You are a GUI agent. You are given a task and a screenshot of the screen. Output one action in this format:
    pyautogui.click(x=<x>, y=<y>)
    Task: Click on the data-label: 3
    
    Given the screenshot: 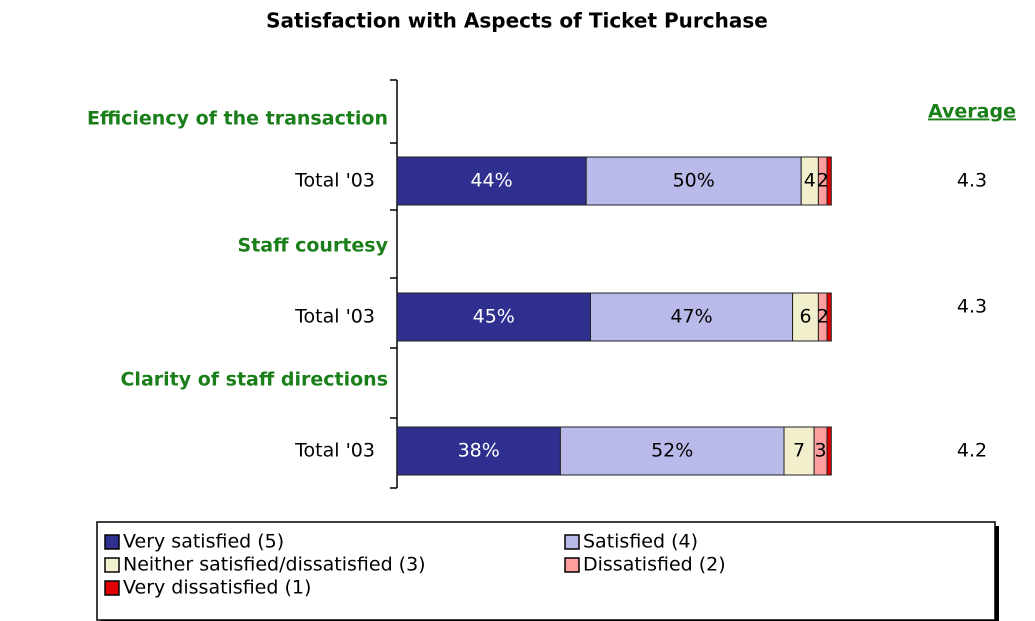 What is the action you would take?
    pyautogui.click(x=821, y=451)
    